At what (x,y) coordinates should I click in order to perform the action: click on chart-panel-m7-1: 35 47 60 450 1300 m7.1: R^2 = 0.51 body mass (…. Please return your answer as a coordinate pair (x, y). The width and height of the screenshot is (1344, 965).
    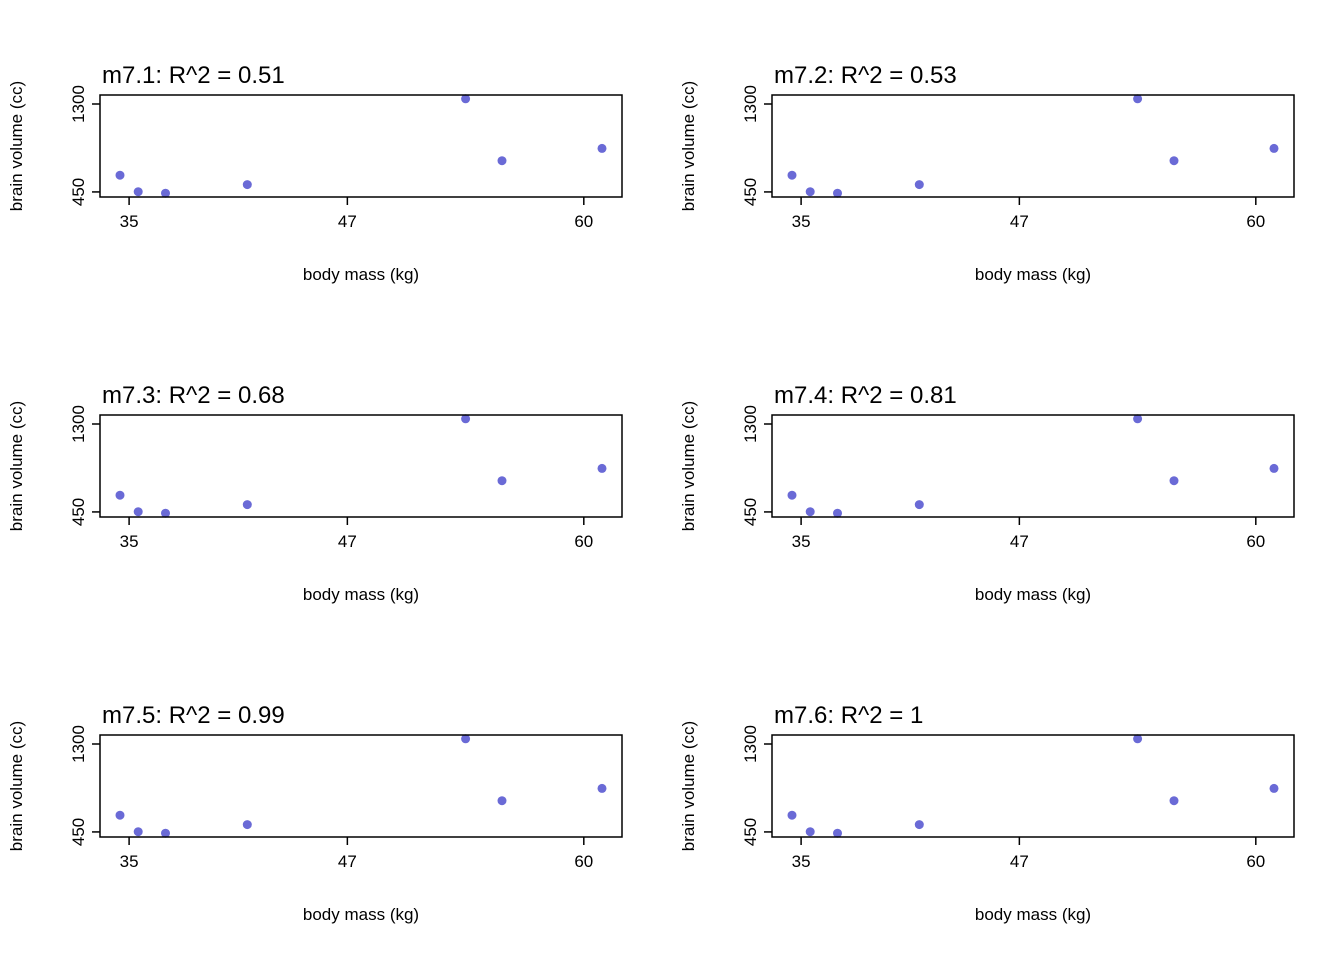
    Looking at the image, I should click on (315, 173).